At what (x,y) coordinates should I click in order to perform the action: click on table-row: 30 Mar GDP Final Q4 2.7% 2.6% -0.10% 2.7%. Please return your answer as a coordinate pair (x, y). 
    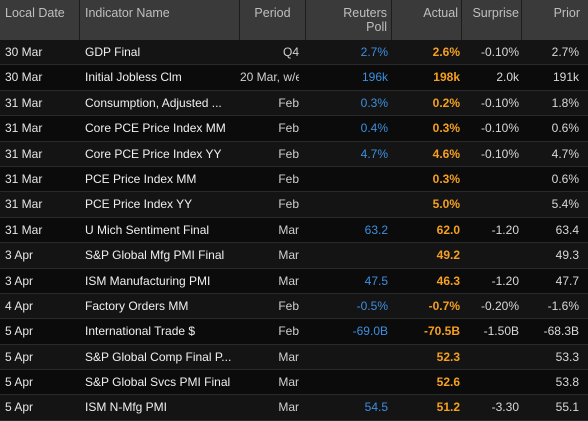
    Looking at the image, I should click on (294, 53).